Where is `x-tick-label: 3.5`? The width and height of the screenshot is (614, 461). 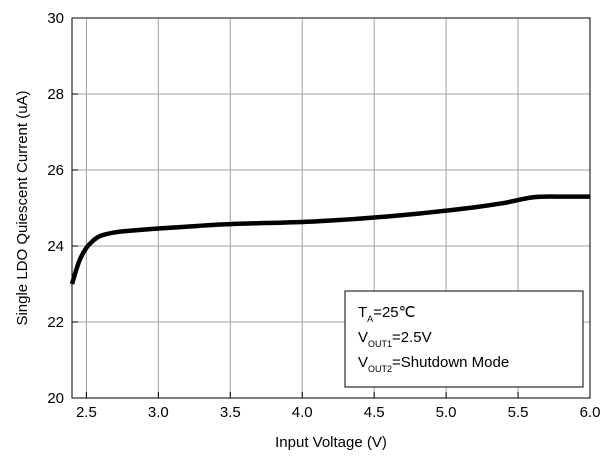
x-tick-label: 3.5 is located at coordinates (230, 412).